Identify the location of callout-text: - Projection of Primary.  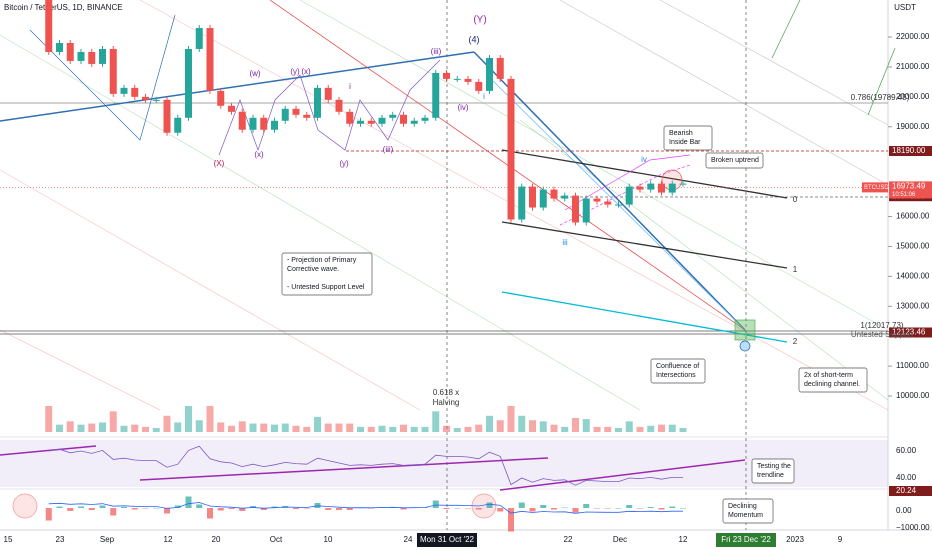
(322, 260).